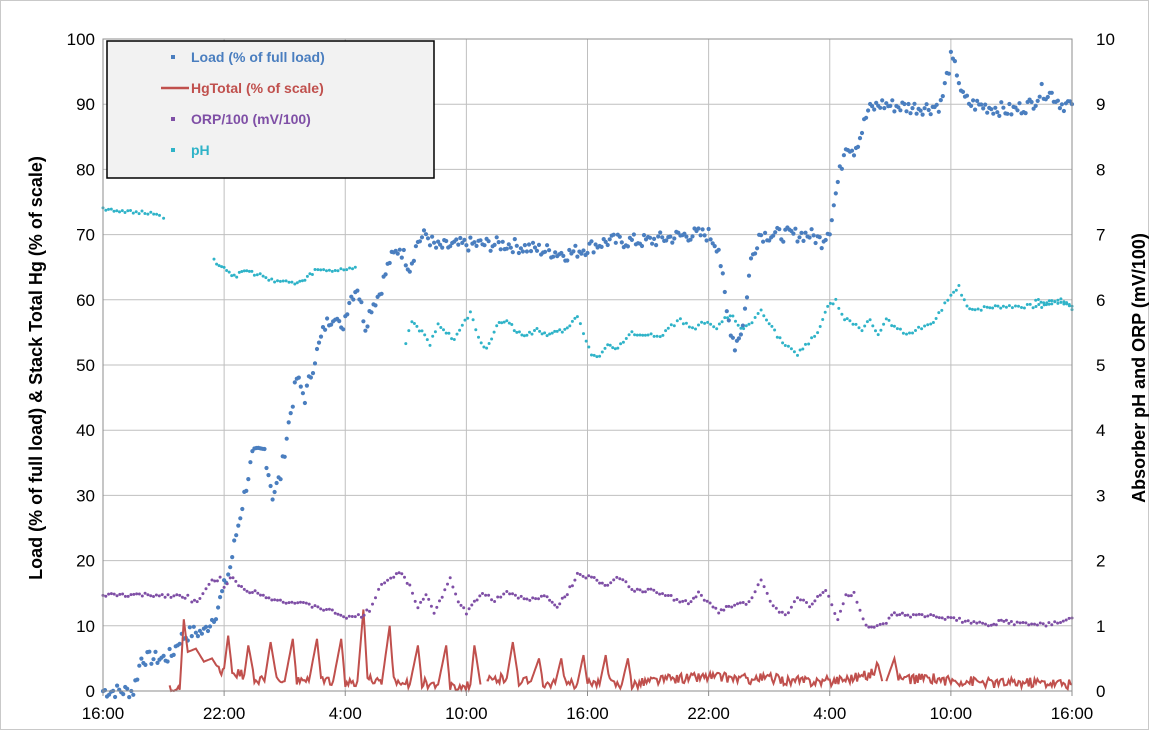 The image size is (1149, 731). I want to click on hg-line, so click(979, 673).